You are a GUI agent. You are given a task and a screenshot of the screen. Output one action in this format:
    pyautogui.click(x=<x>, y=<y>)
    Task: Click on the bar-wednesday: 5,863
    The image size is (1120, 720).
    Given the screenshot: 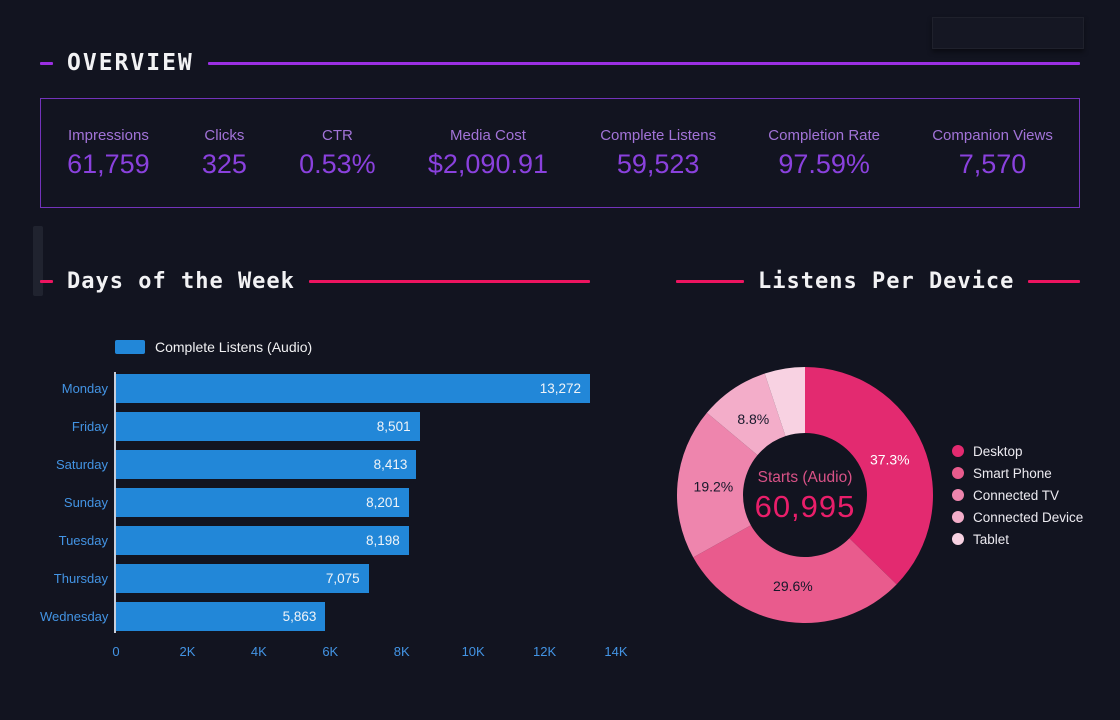 What is the action you would take?
    pyautogui.click(x=221, y=616)
    